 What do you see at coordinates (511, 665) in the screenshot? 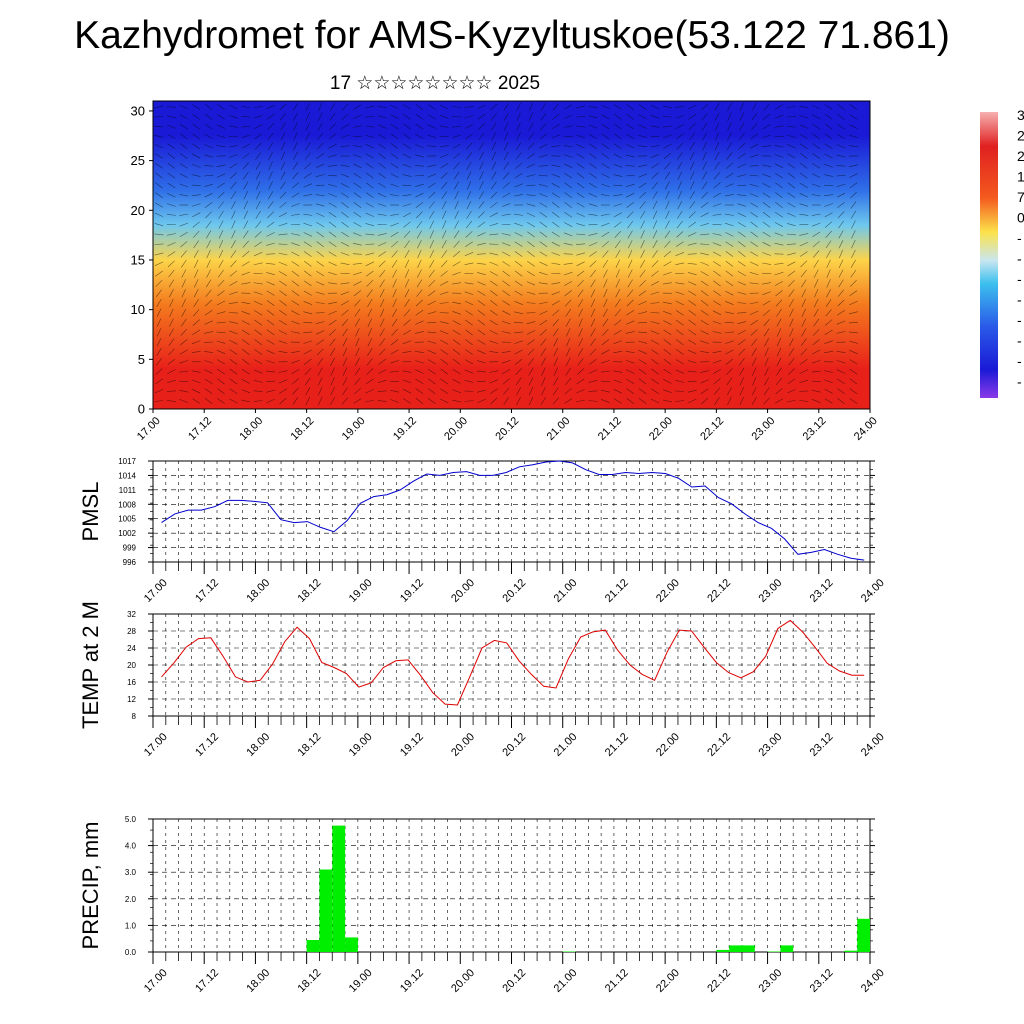
I see `temp-frame` at bounding box center [511, 665].